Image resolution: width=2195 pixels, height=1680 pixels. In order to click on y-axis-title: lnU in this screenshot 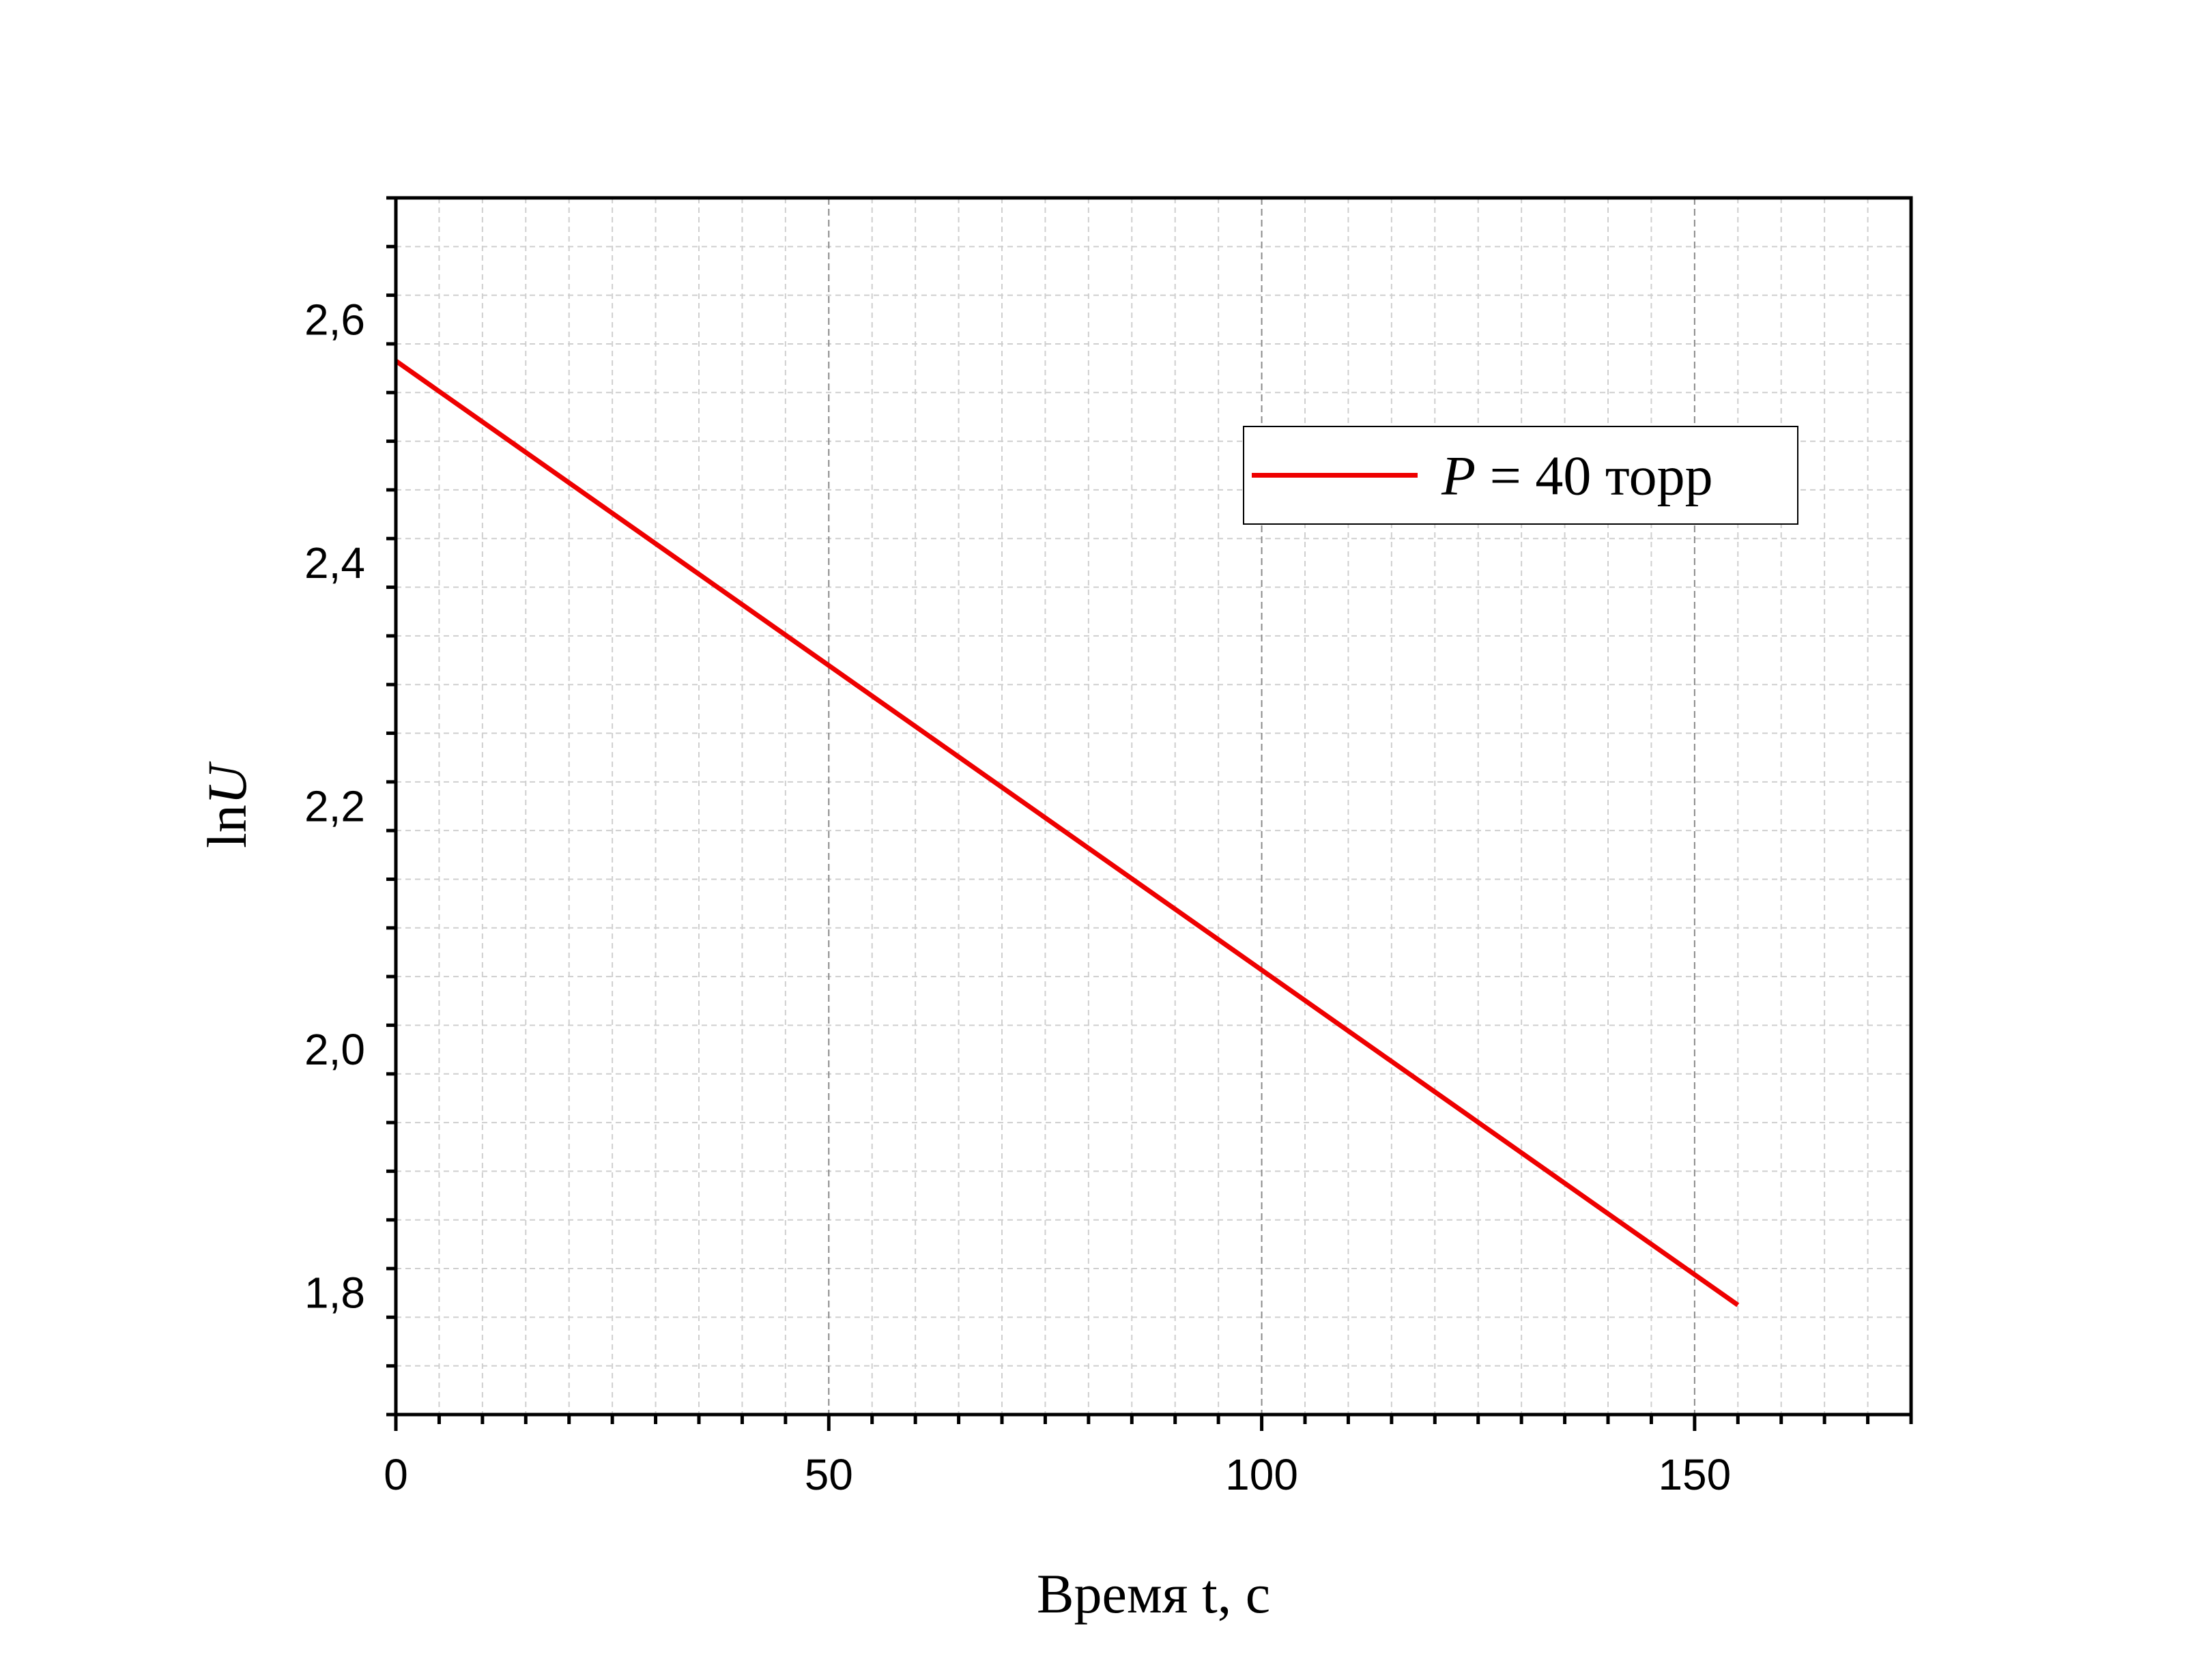, I will do `click(227, 804)`.